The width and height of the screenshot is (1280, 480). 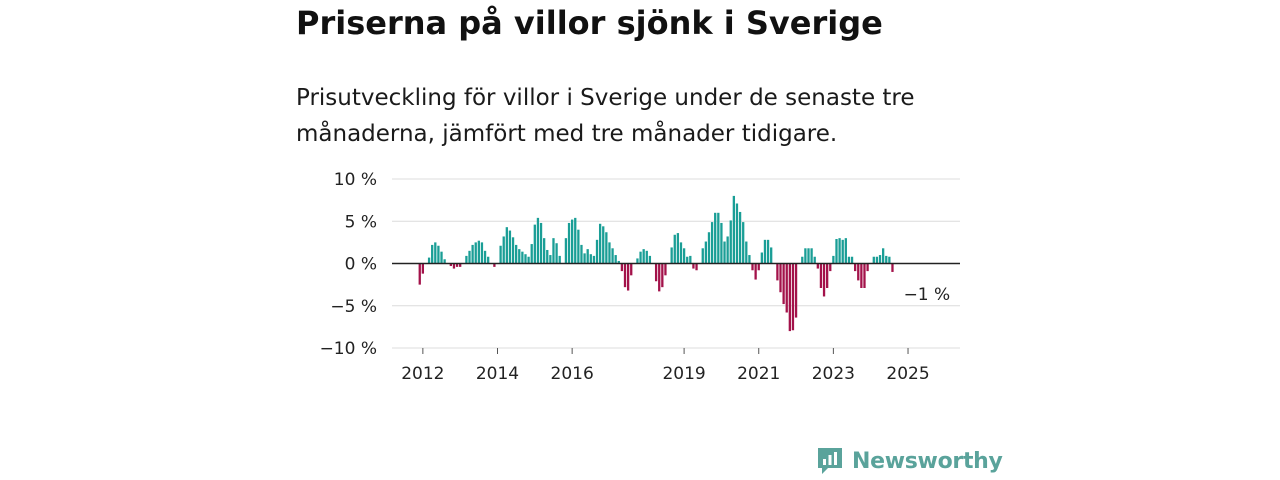 What do you see at coordinates (353, 307) in the screenshot?
I see `y-tick-label: −5 %` at bounding box center [353, 307].